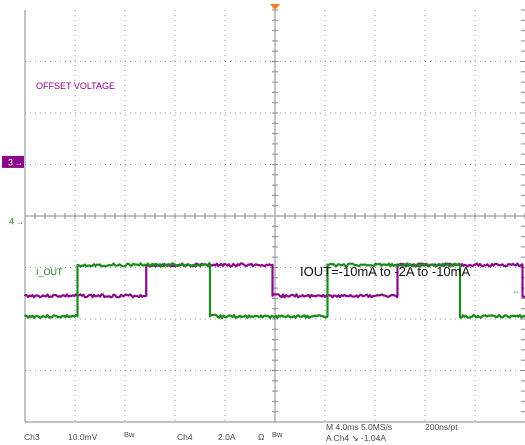 The height and width of the screenshot is (445, 525). Describe the element at coordinates (277, 434) in the screenshot. I see `ch4-bandwidth-limit: Bw` at that location.